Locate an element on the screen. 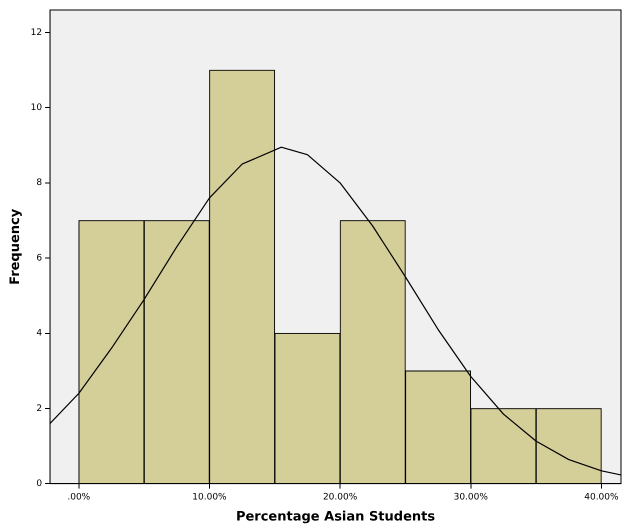 Image resolution: width=643 pixels, height=531 pixels. y-tick-label: 10 is located at coordinates (36, 108).